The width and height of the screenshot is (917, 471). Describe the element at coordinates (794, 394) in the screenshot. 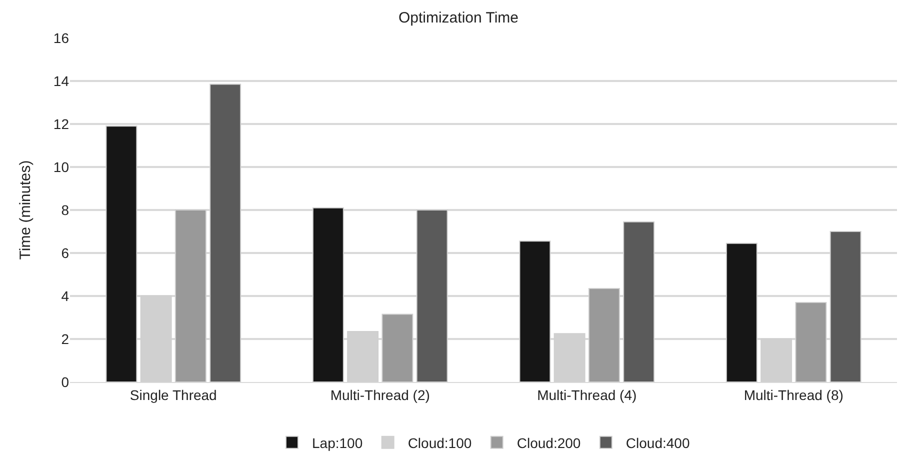

I see `x-tick-label: Multi-Thread (8)` at that location.